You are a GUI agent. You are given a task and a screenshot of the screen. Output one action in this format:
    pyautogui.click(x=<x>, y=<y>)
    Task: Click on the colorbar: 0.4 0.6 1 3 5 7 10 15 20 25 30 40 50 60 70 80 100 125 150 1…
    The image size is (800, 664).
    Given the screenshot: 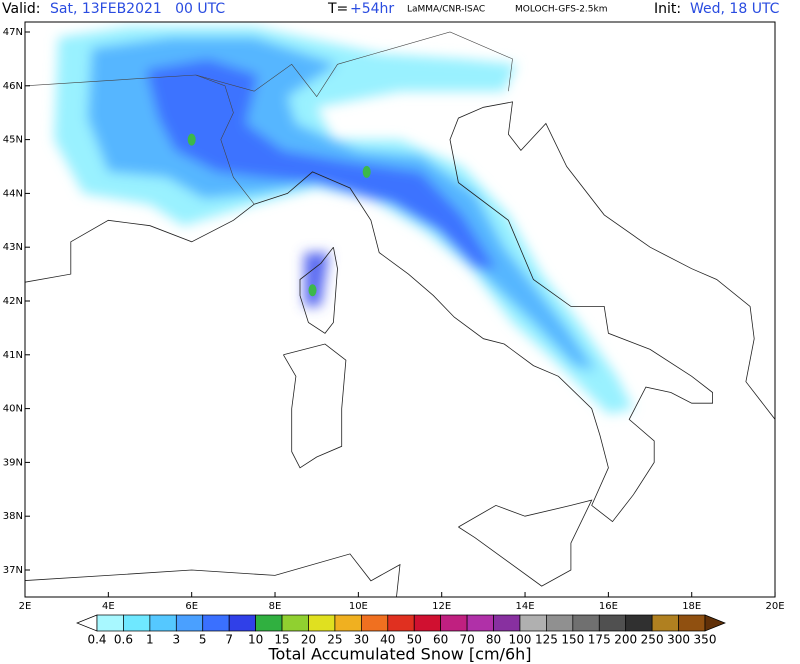 What is the action you would take?
    pyautogui.click(x=401, y=630)
    